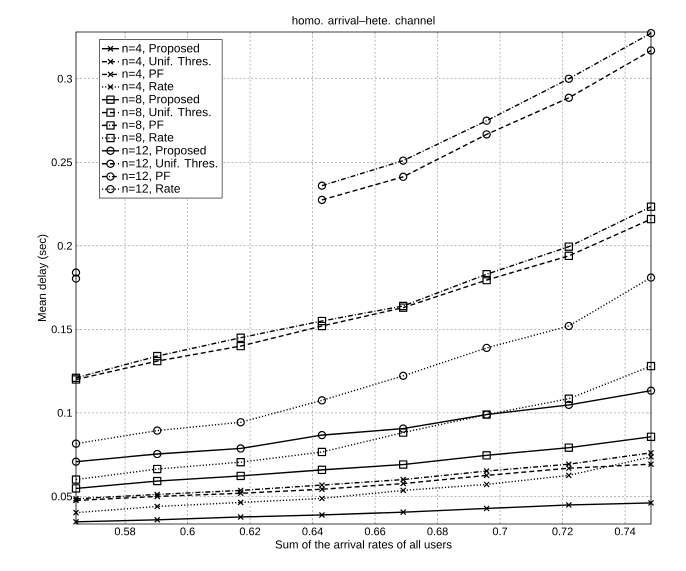  Describe the element at coordinates (146, 177) in the screenshot. I see `legend-label: n=12, PF` at that location.